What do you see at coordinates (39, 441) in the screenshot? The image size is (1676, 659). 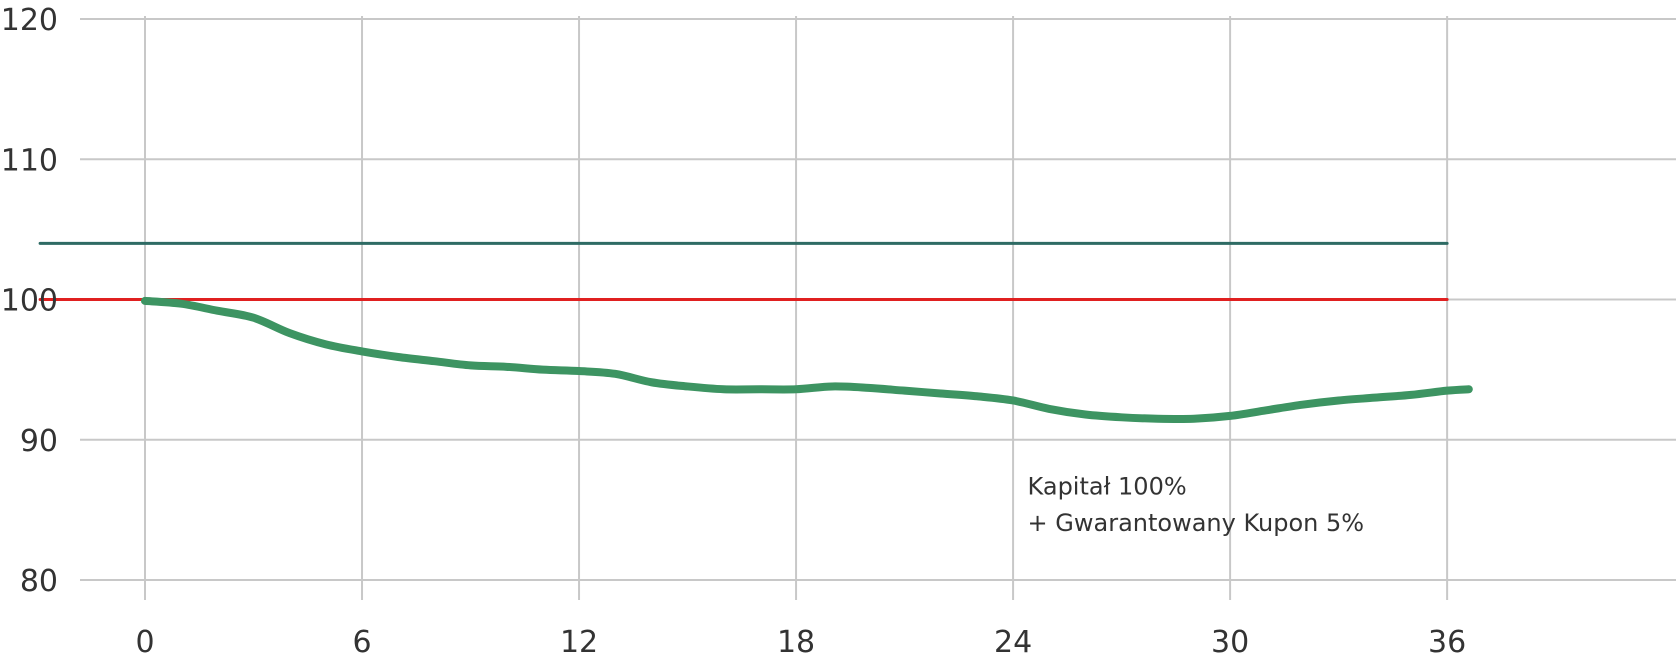 I see `y-tick-label: 90` at bounding box center [39, 441].